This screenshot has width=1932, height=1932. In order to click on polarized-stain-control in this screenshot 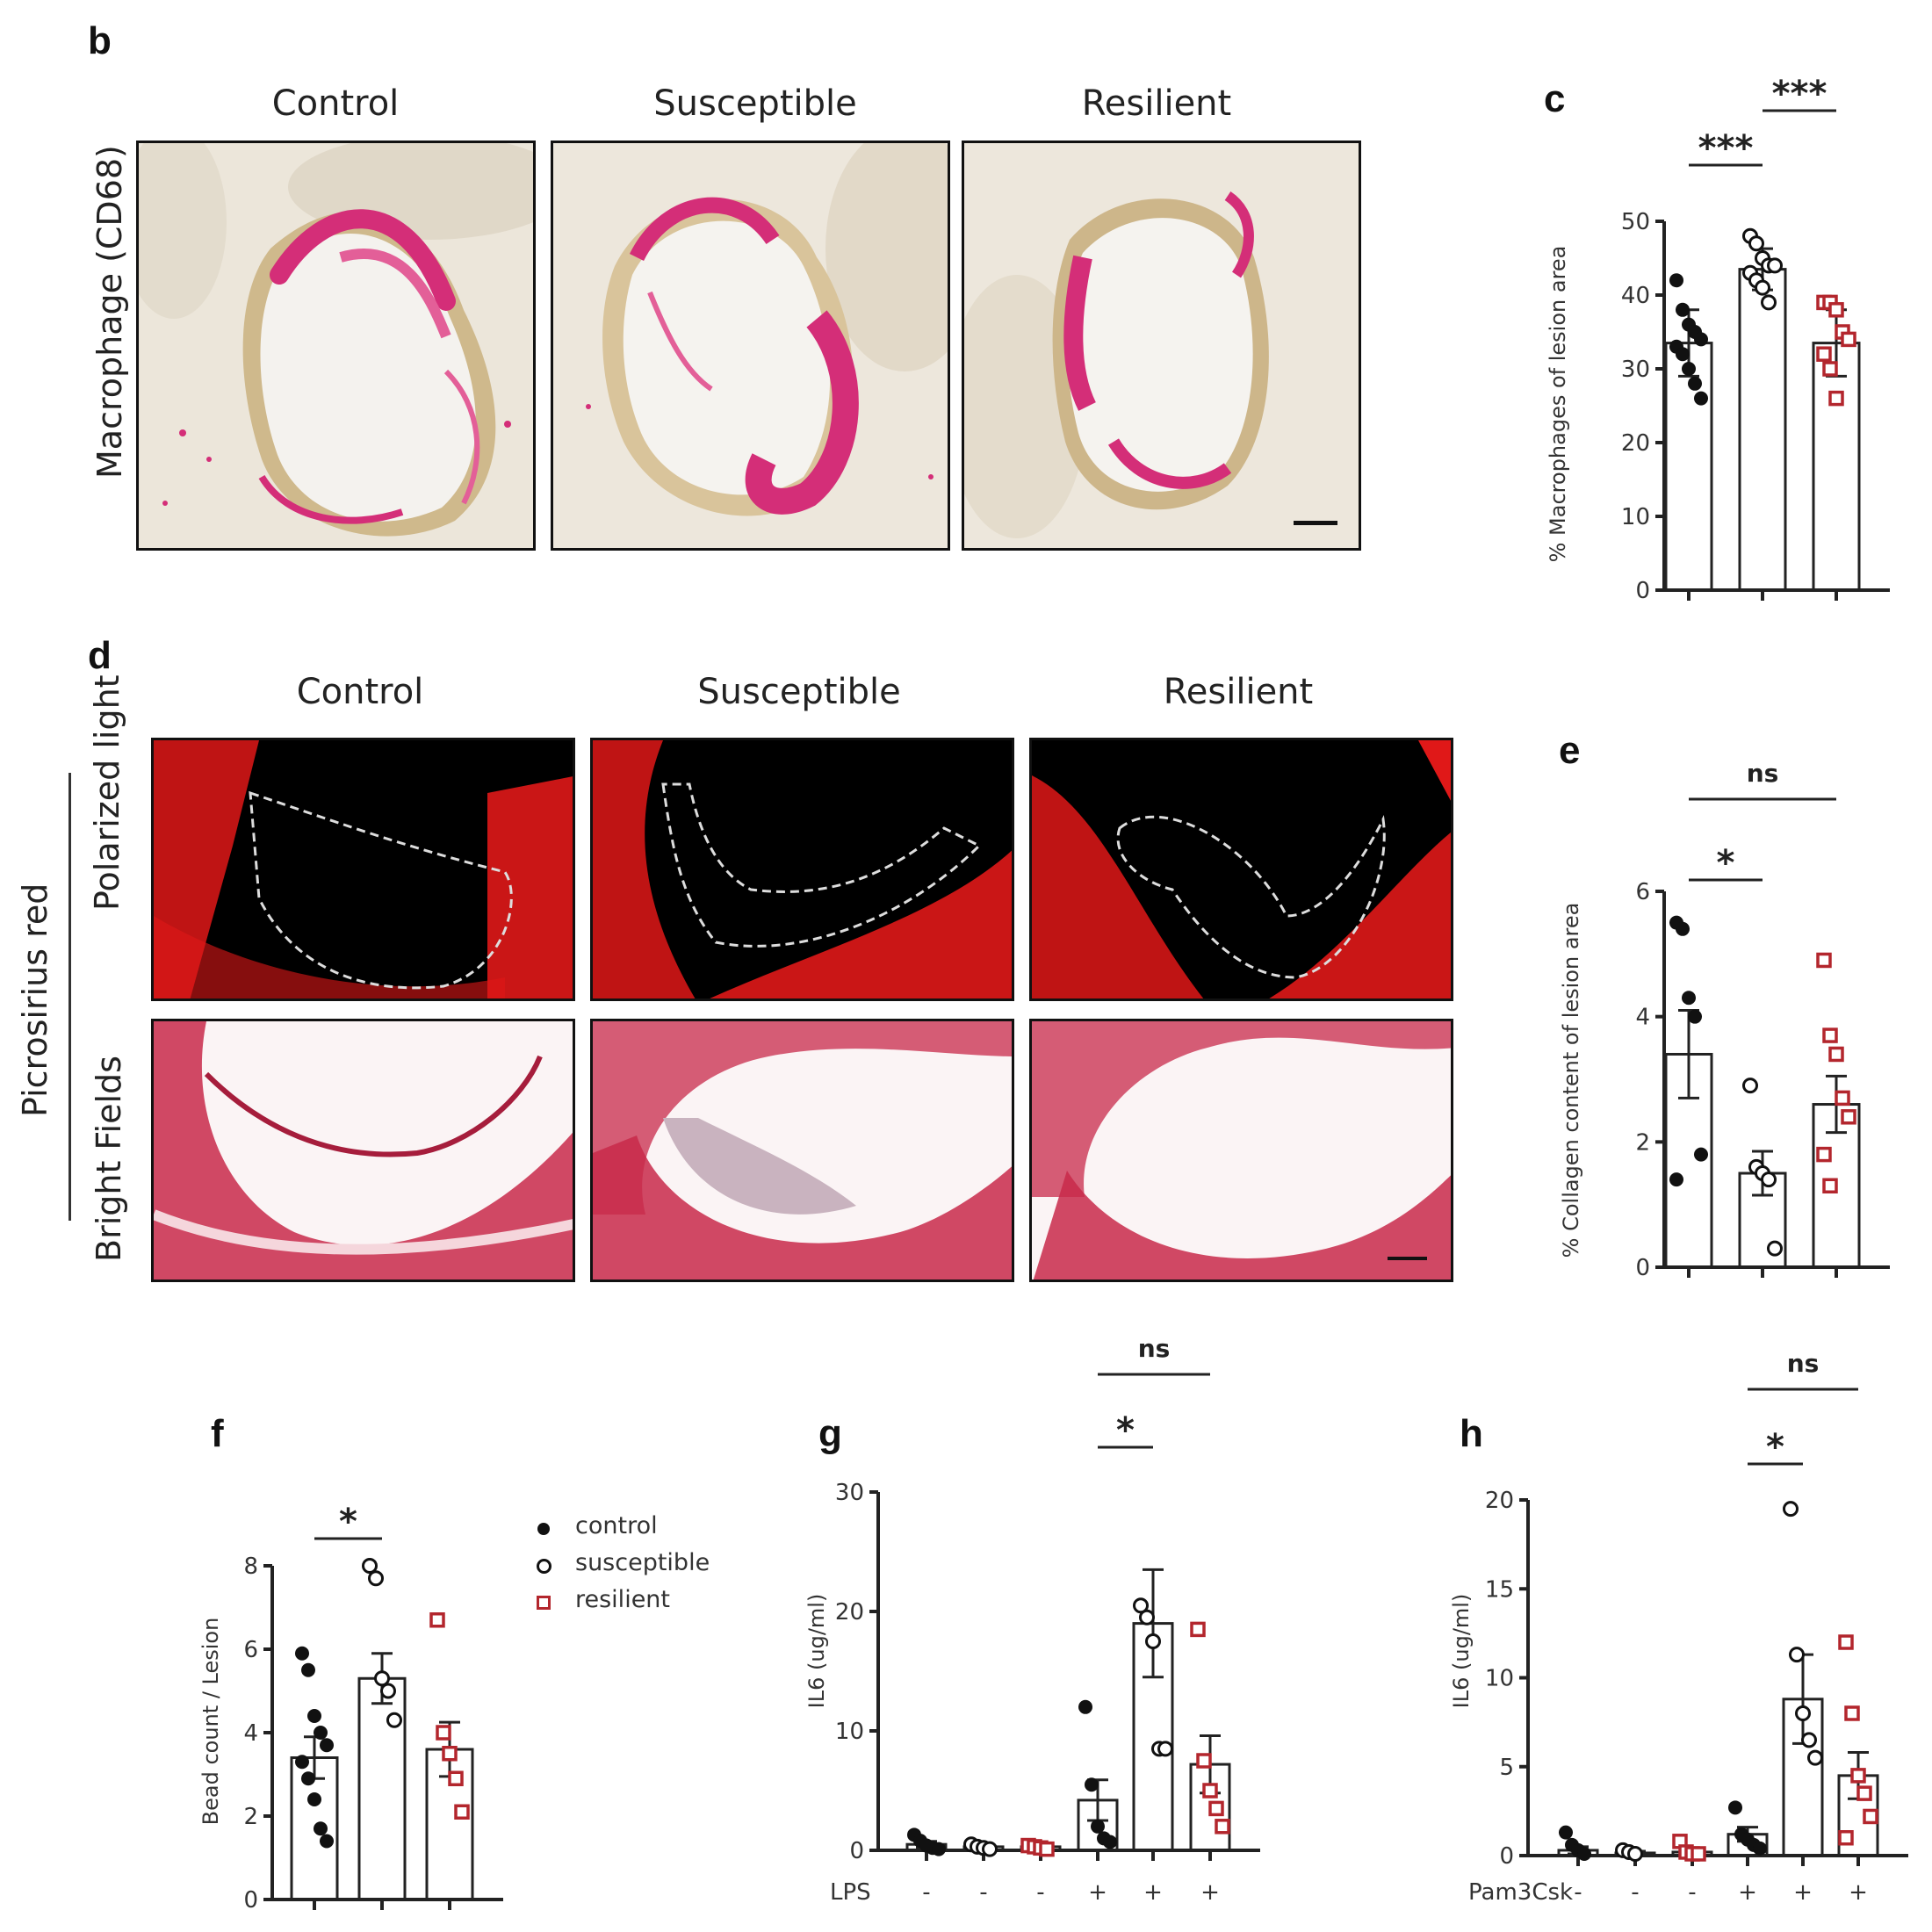, I will do `click(363, 869)`.